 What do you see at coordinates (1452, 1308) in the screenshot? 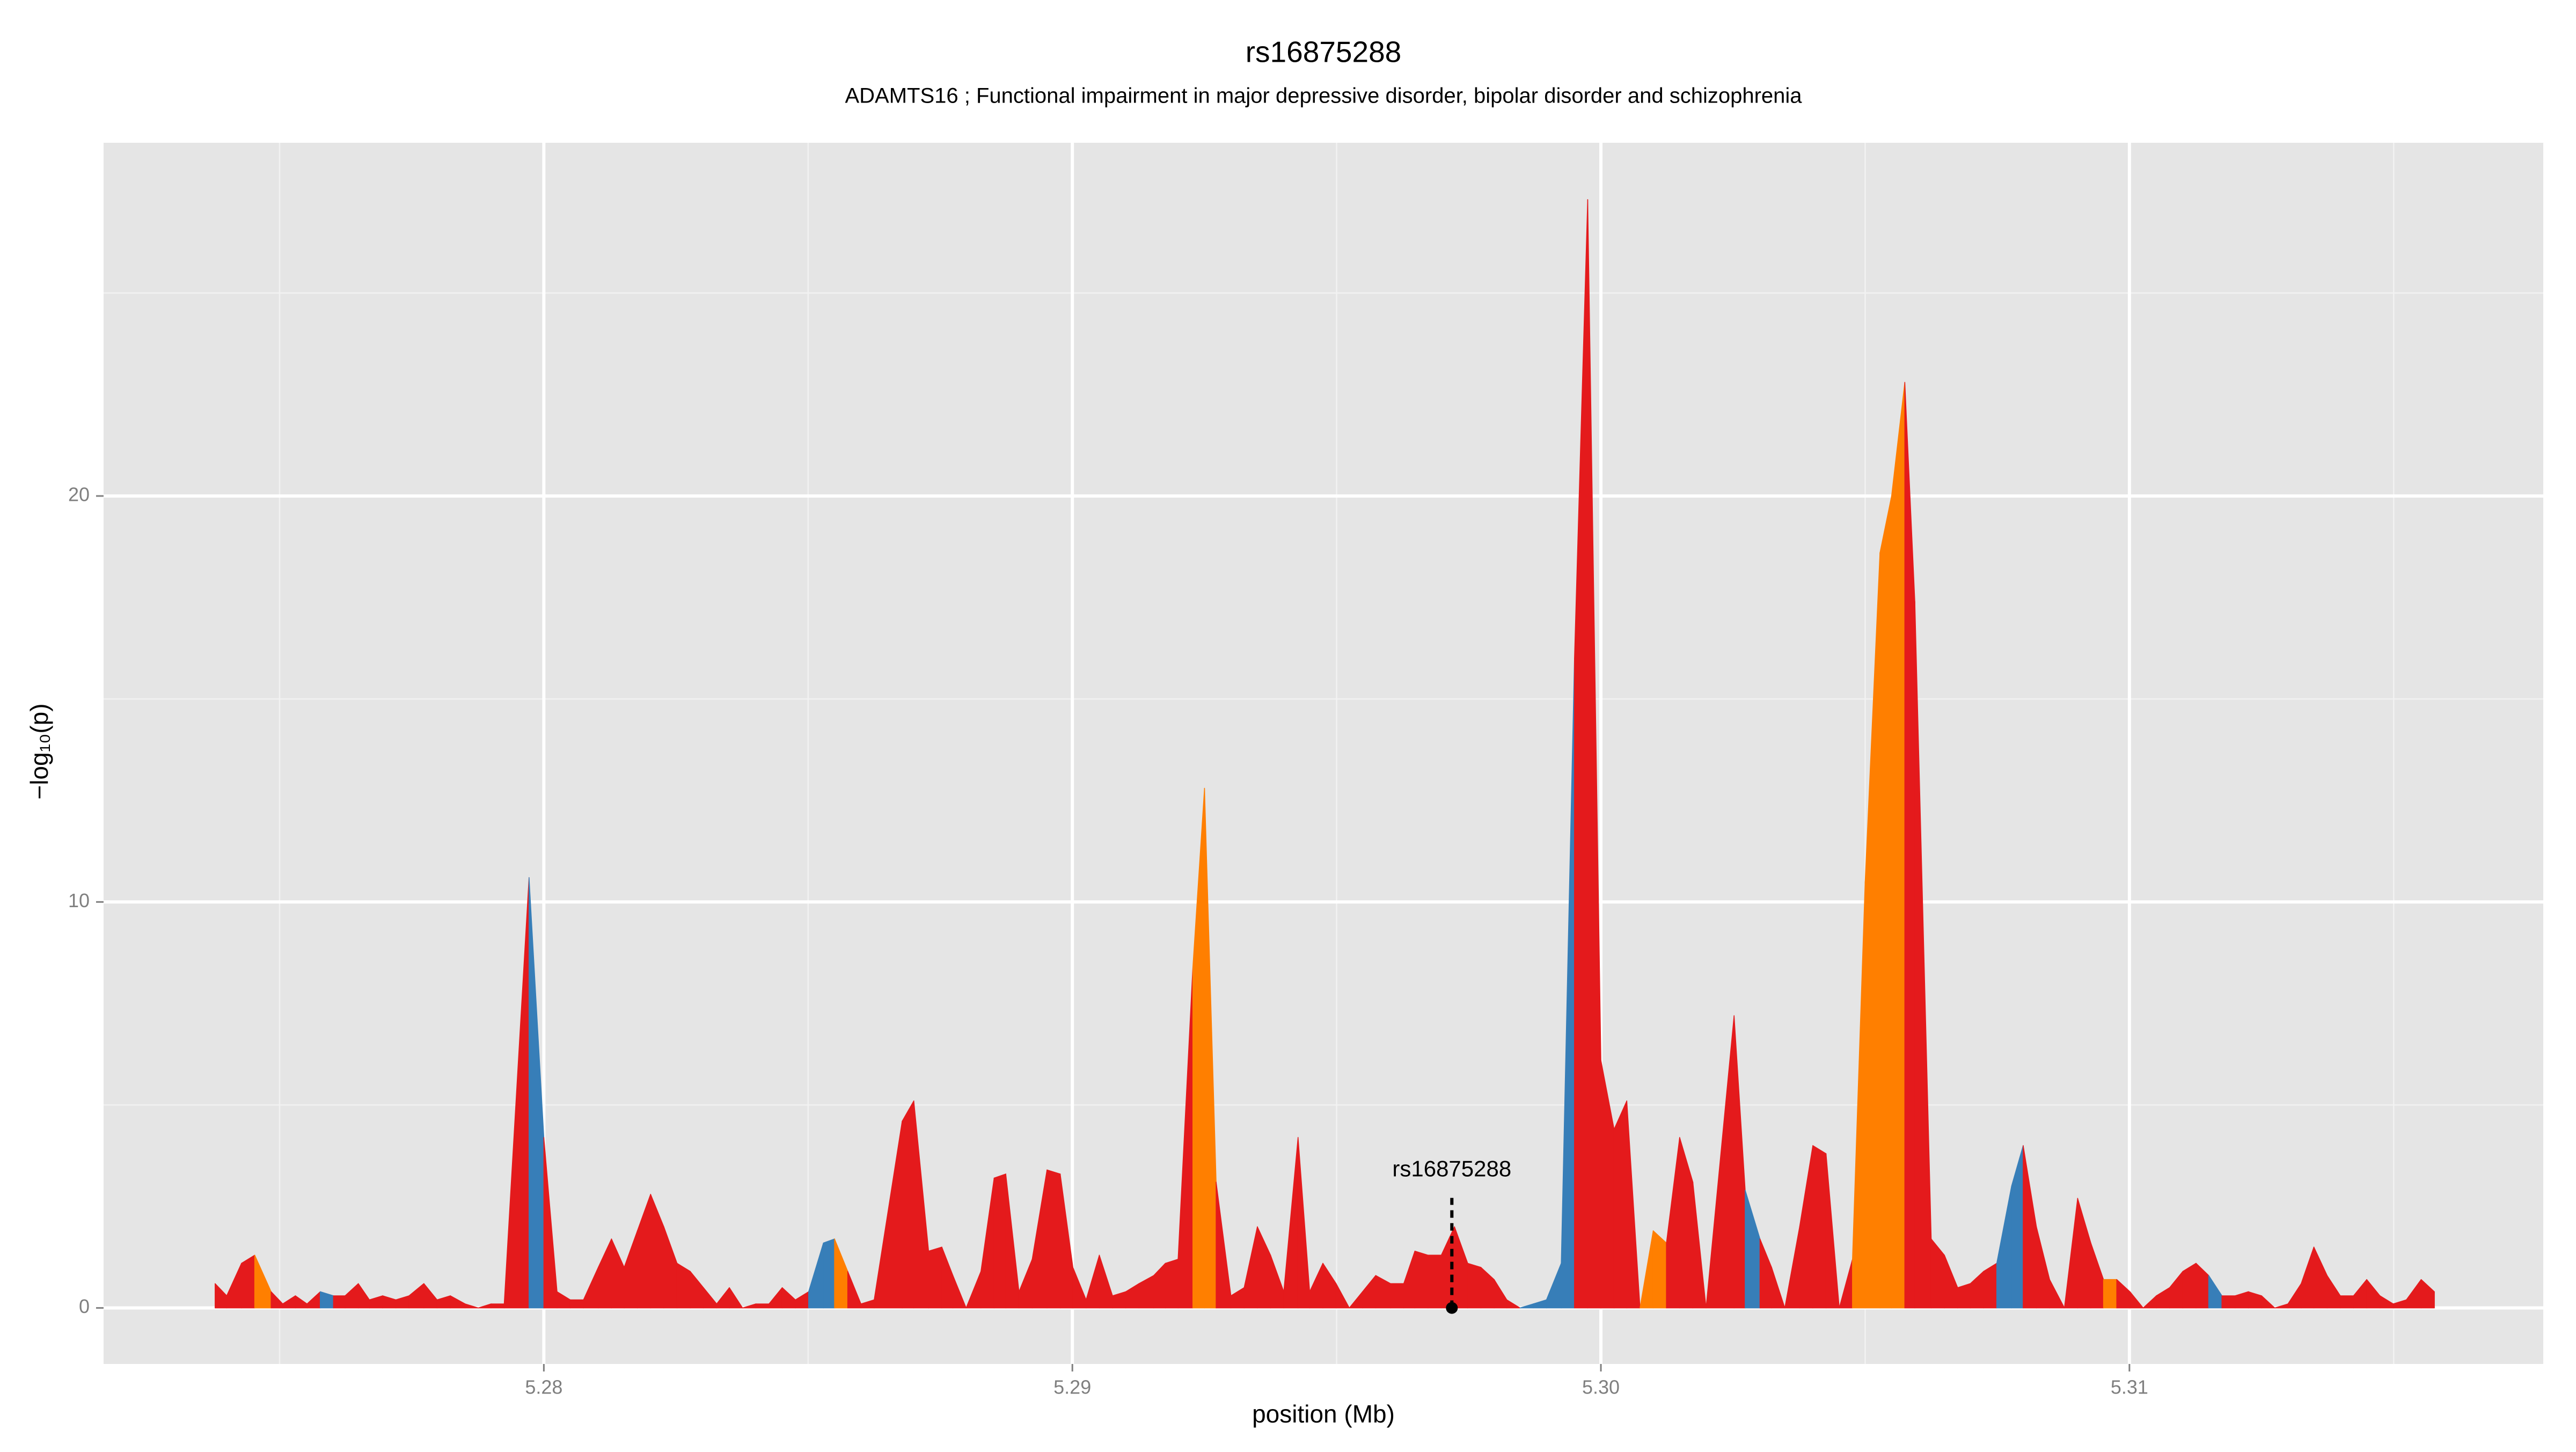
I see `annotation-point` at bounding box center [1452, 1308].